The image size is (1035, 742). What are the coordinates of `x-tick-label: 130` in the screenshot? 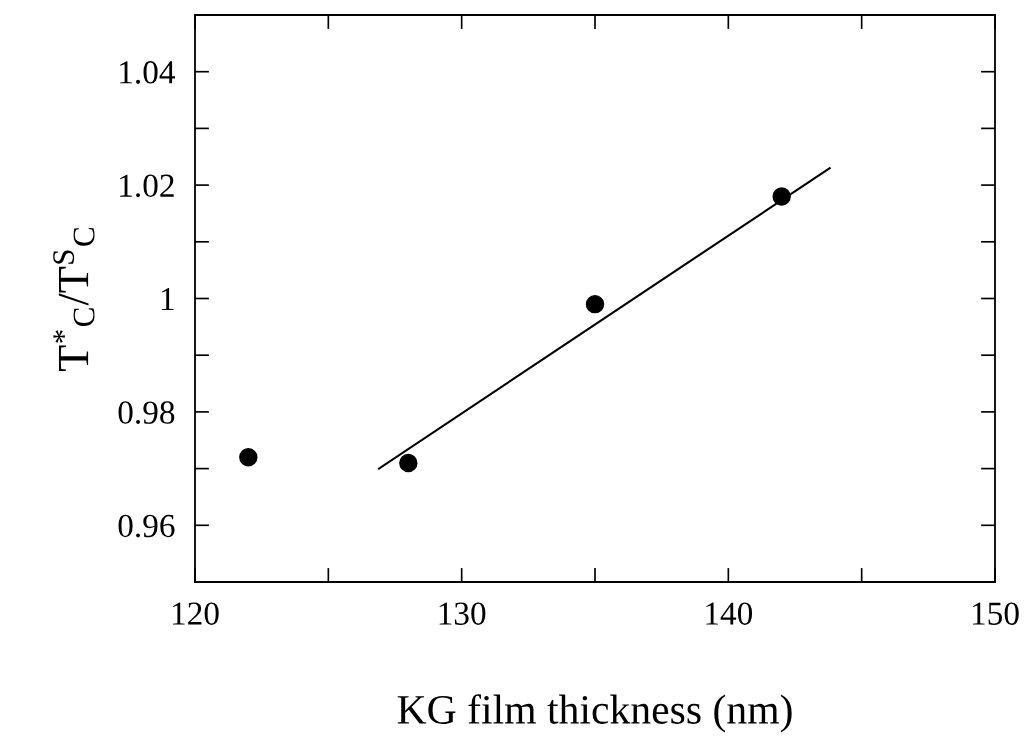 It's located at (462, 613).